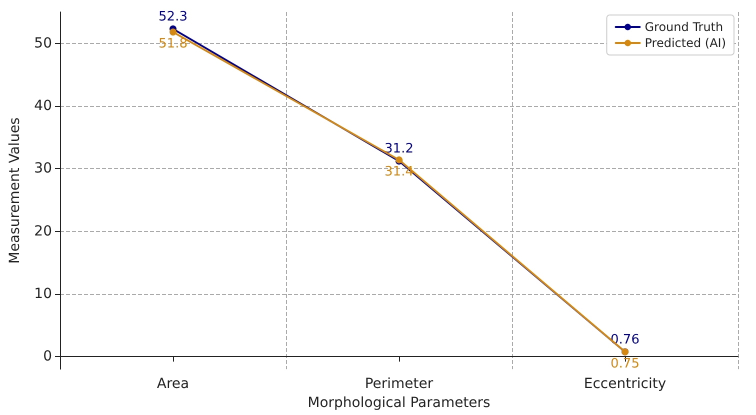  I want to click on x-tick-label: Perimeter, so click(399, 384).